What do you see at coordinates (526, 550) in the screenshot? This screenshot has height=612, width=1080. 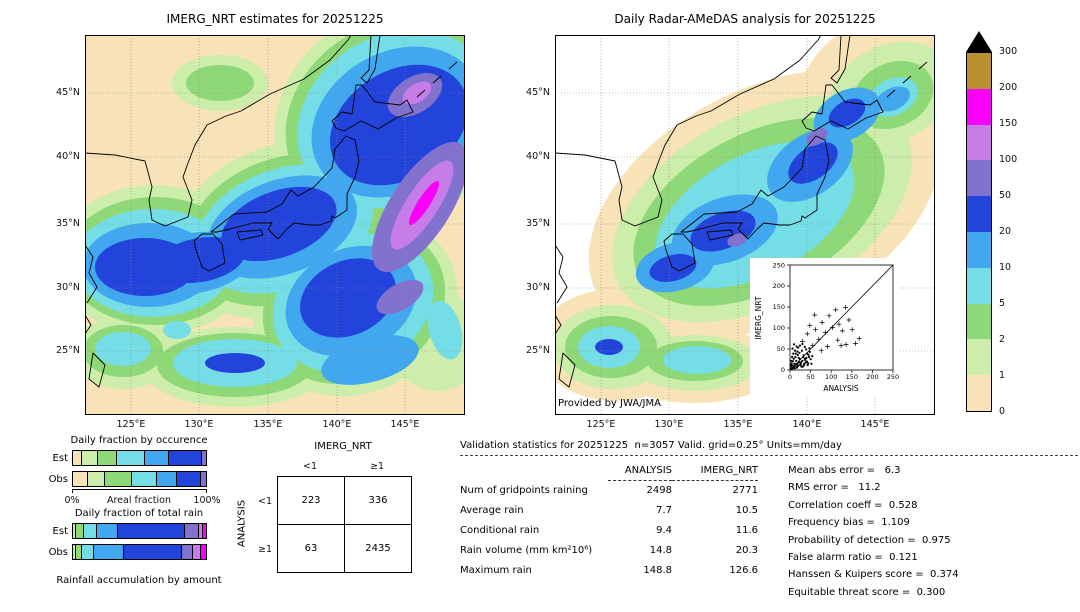 I see `validation-row-label: Rain volume (mm km²10⁶)` at bounding box center [526, 550].